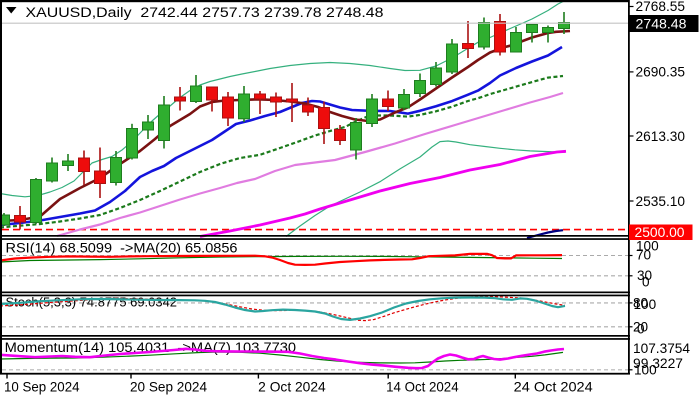 This screenshot has width=700, height=400. I want to click on svg-text: 20 Sep 2024, so click(168, 386).